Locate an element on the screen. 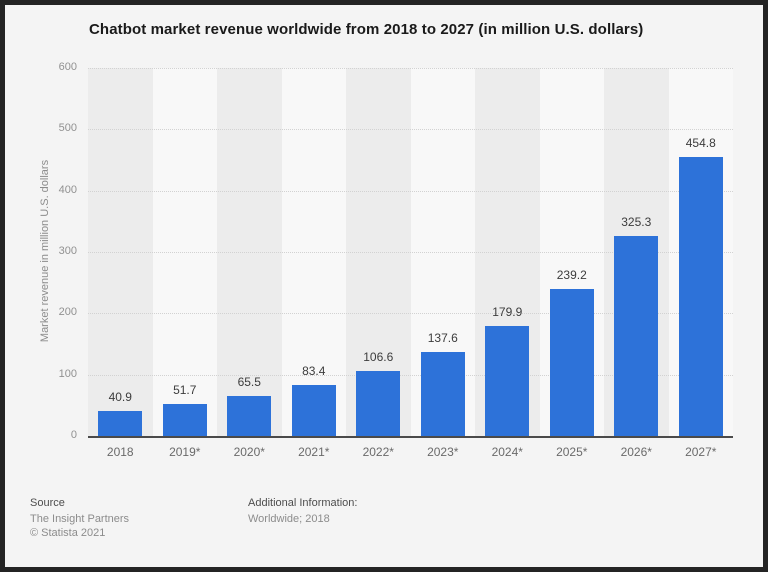 The image size is (768, 572). x-tick-label-2020*: 2020* is located at coordinates (249, 452).